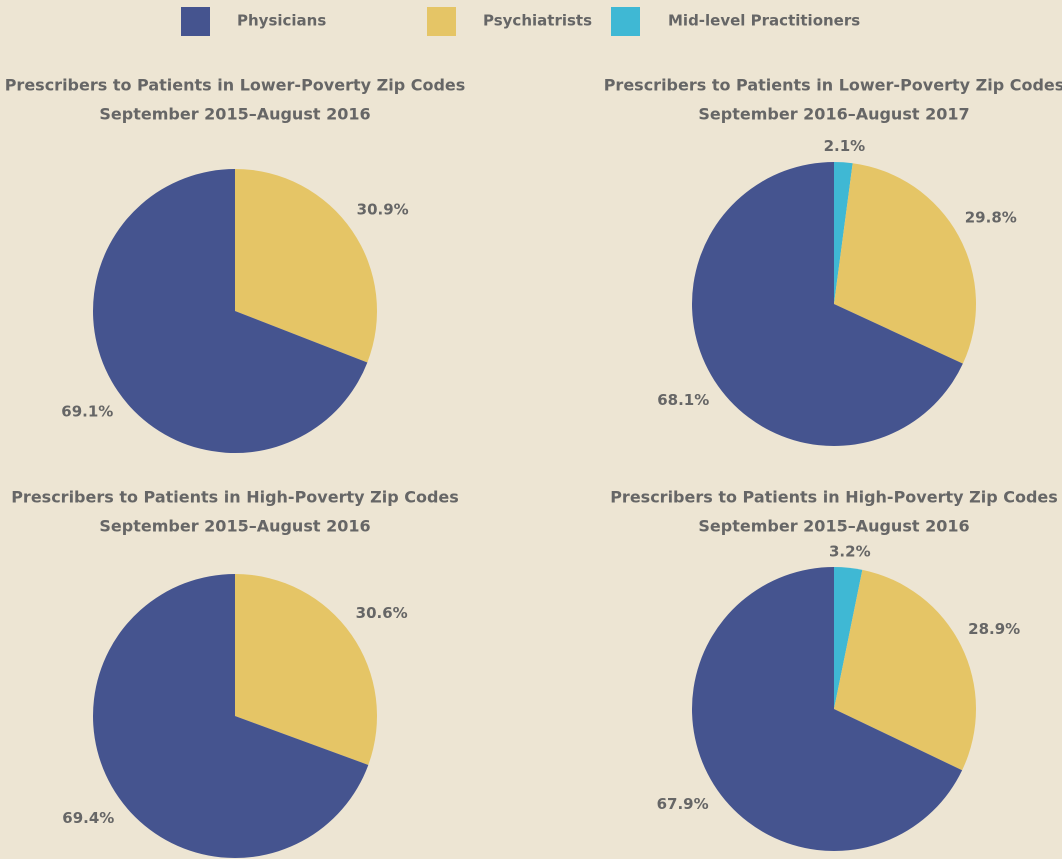 Image resolution: width=1062 pixels, height=859 pixels. Describe the element at coordinates (88, 818) in the screenshot. I see `slice-label: 69.4%` at that location.